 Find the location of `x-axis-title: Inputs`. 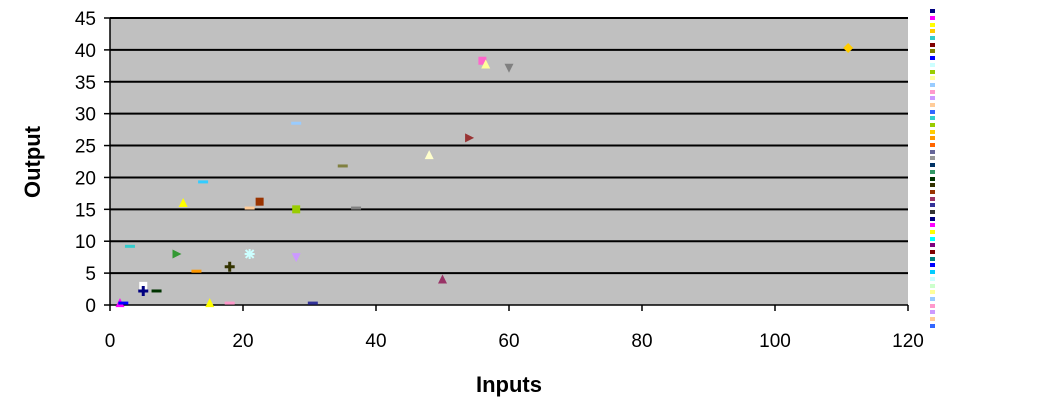

x-axis-title: Inputs is located at coordinates (509, 384).